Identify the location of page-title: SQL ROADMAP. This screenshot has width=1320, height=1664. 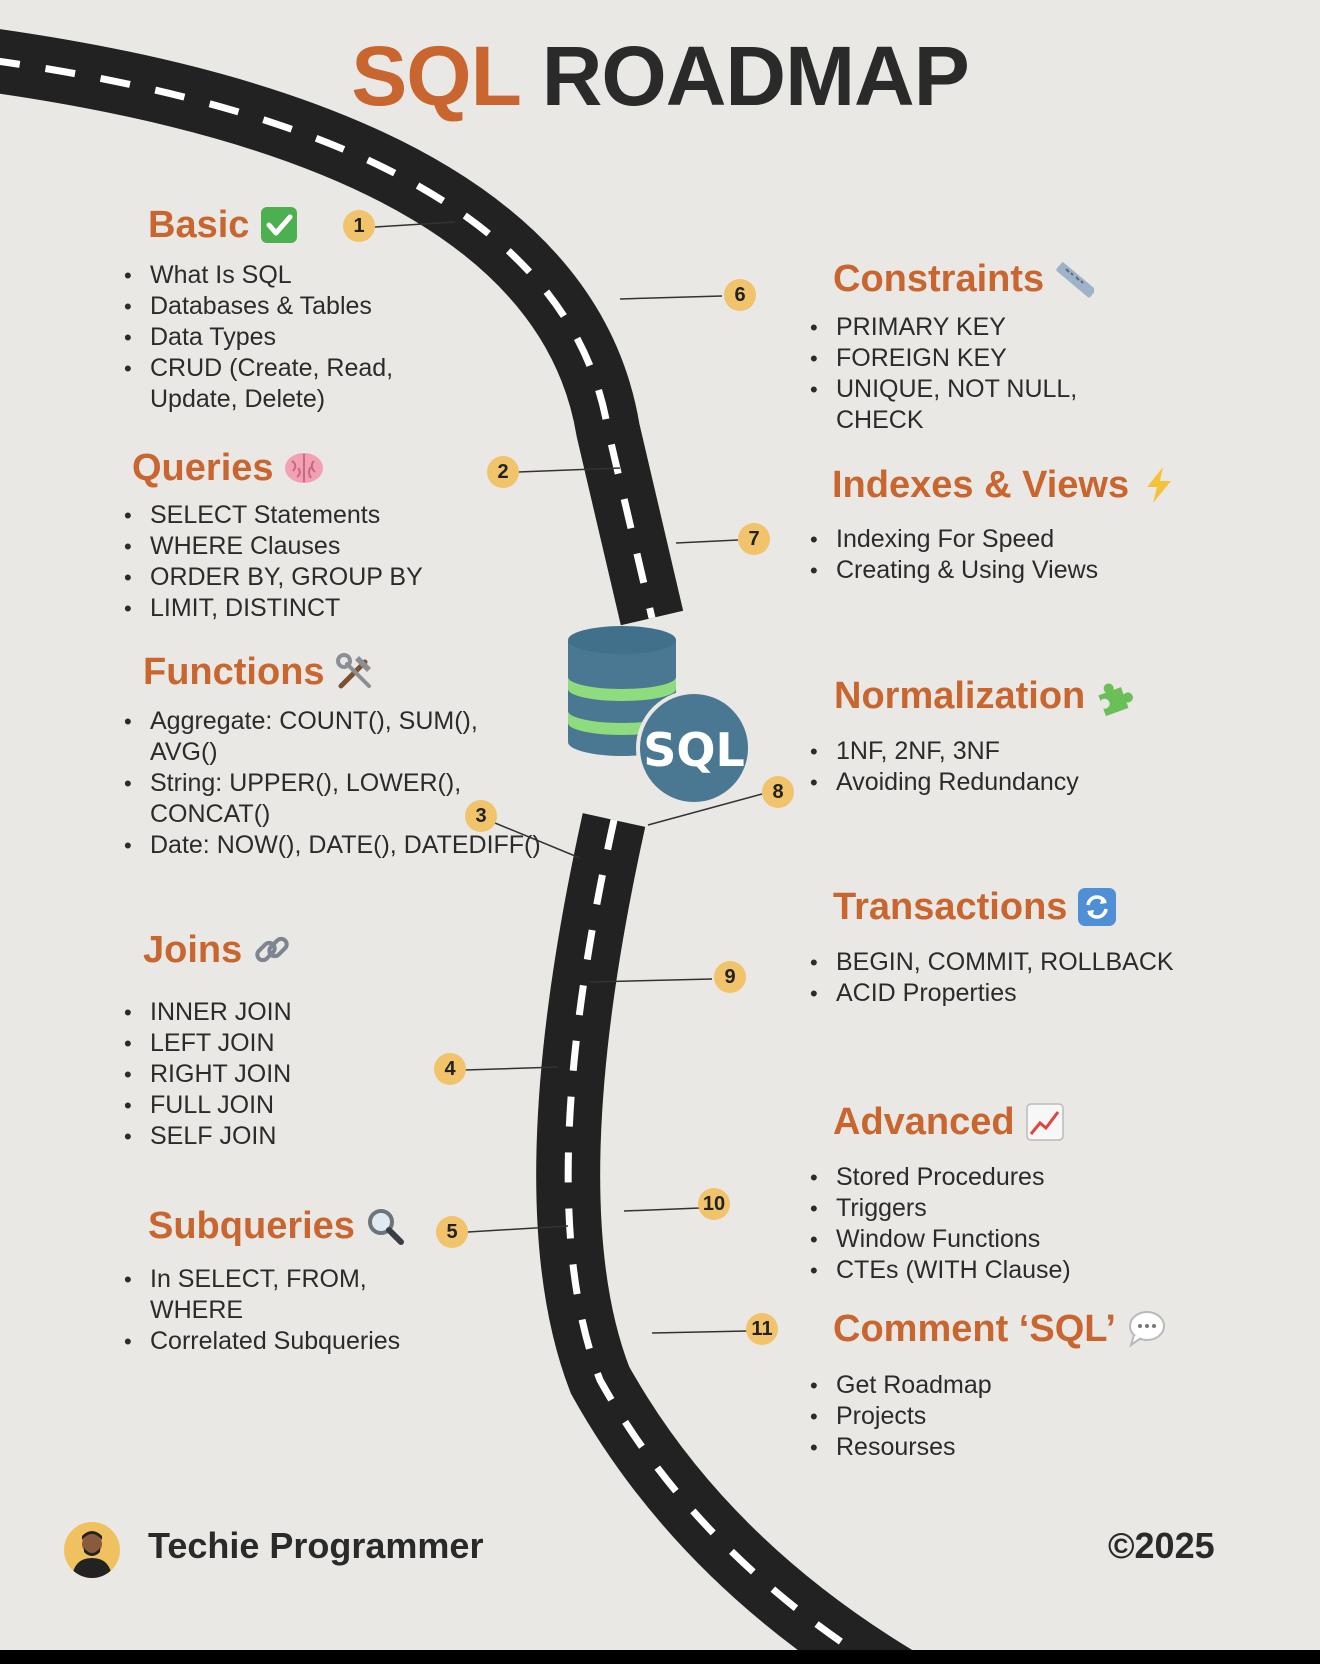
(660, 76).